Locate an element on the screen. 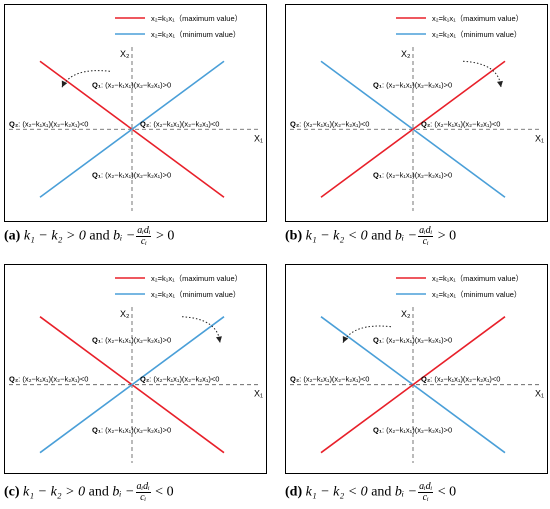 This screenshot has width=550, height=509. caption-condition-2-suffix: > 0 is located at coordinates (447, 236).